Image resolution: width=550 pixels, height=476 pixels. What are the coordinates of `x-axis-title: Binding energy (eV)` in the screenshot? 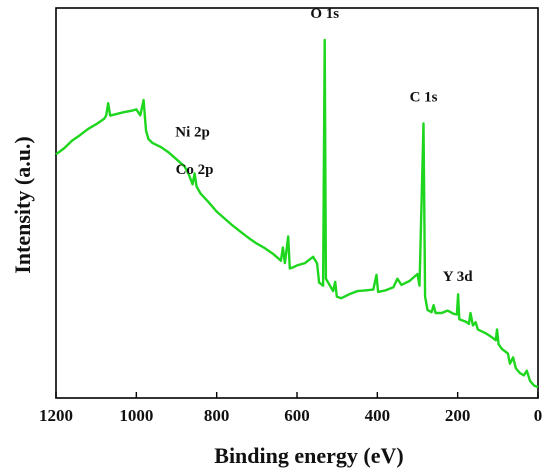 It's located at (308, 455).